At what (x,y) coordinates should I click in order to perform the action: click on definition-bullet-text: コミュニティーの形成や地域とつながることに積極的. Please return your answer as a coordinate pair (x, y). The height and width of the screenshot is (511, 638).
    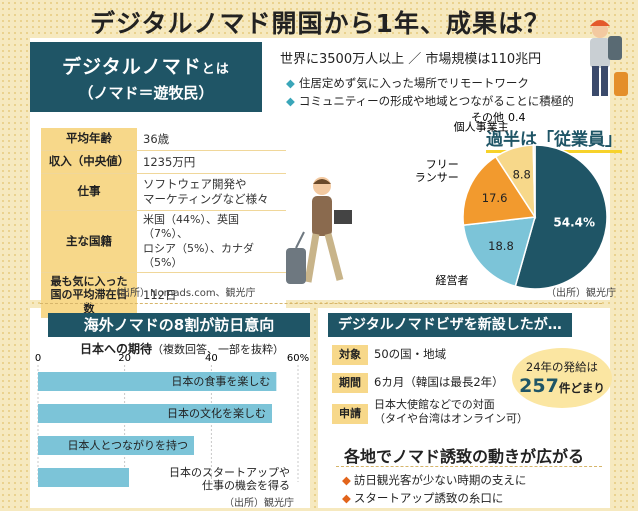
    Looking at the image, I should click on (436, 101).